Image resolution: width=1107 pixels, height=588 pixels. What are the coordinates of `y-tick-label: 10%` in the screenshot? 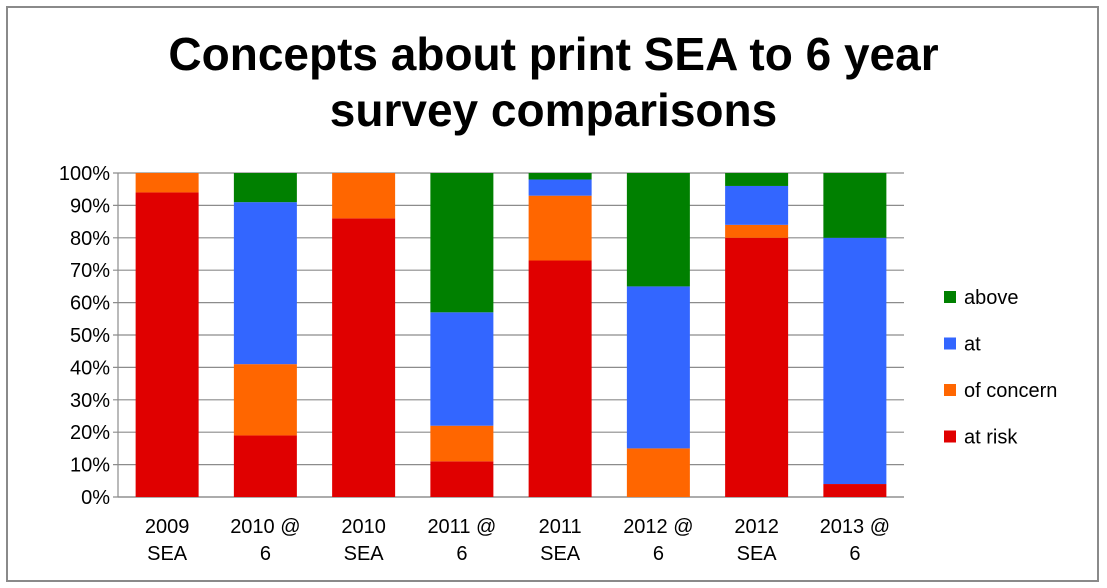 It's located at (90, 466).